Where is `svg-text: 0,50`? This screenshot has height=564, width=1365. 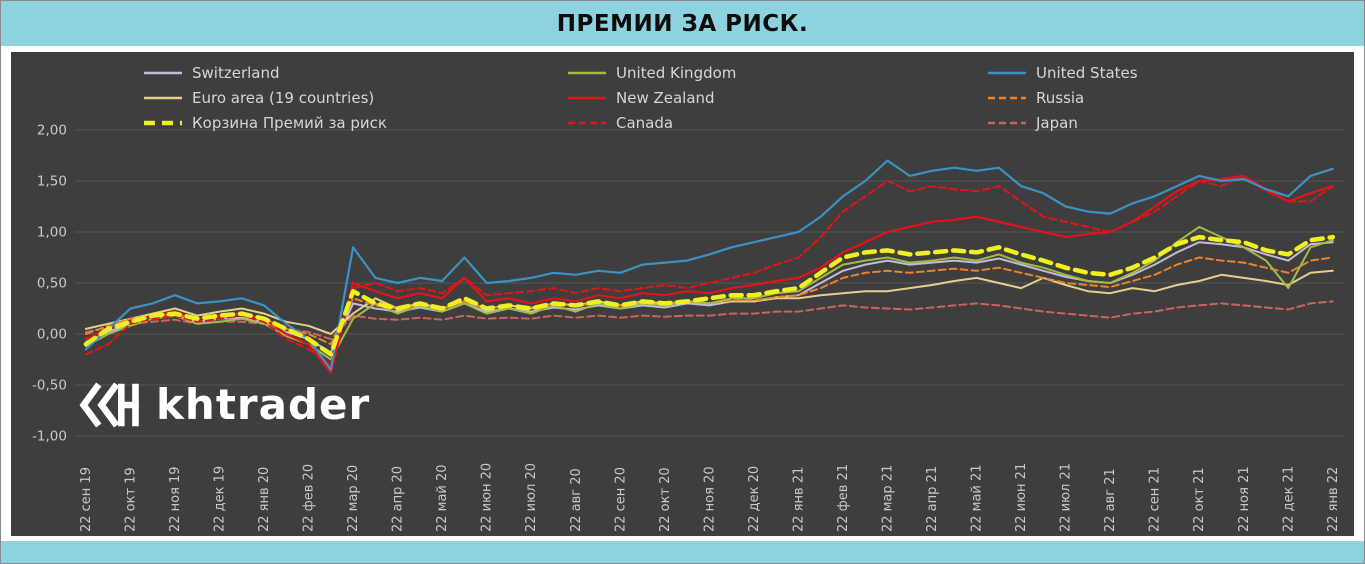 svg-text: 0,50 is located at coordinates (52, 283).